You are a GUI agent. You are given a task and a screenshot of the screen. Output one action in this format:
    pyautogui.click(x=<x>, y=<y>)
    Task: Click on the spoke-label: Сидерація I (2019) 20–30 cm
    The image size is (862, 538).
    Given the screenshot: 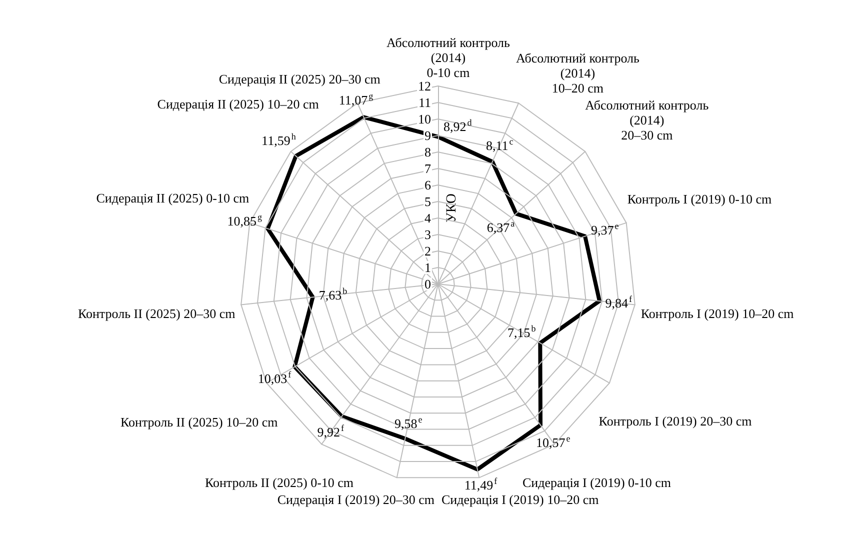 What is the action you would take?
    pyautogui.click(x=356, y=499)
    